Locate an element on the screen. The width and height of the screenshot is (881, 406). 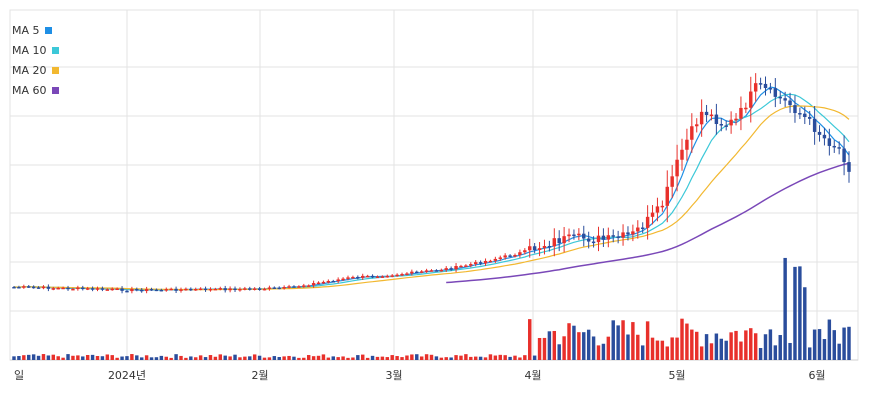
legend: MA 5 MA 10 MA 20 MA 60 is located at coordinates (35, 60).